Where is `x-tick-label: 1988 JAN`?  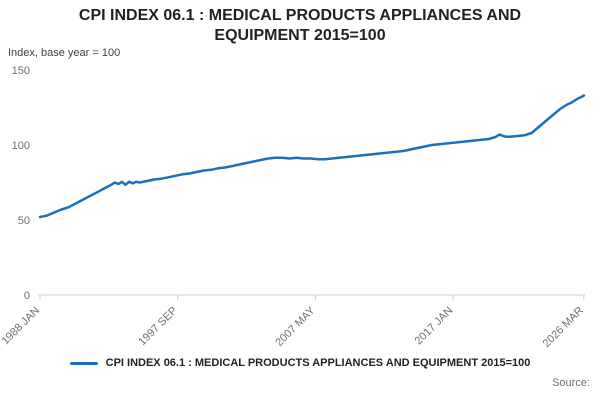
x-tick-label: 1988 JAN is located at coordinates (21, 326).